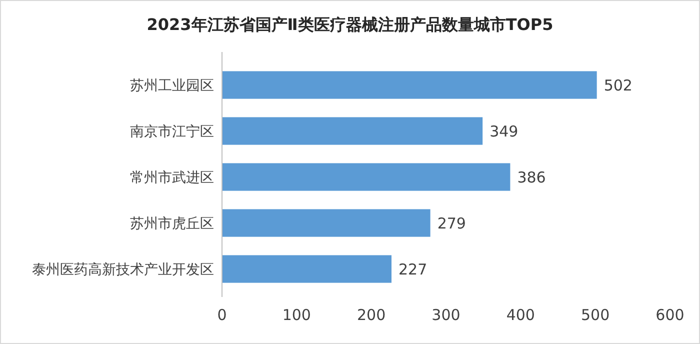  What do you see at coordinates (371, 315) in the screenshot?
I see `x-tick-label: 200` at bounding box center [371, 315].